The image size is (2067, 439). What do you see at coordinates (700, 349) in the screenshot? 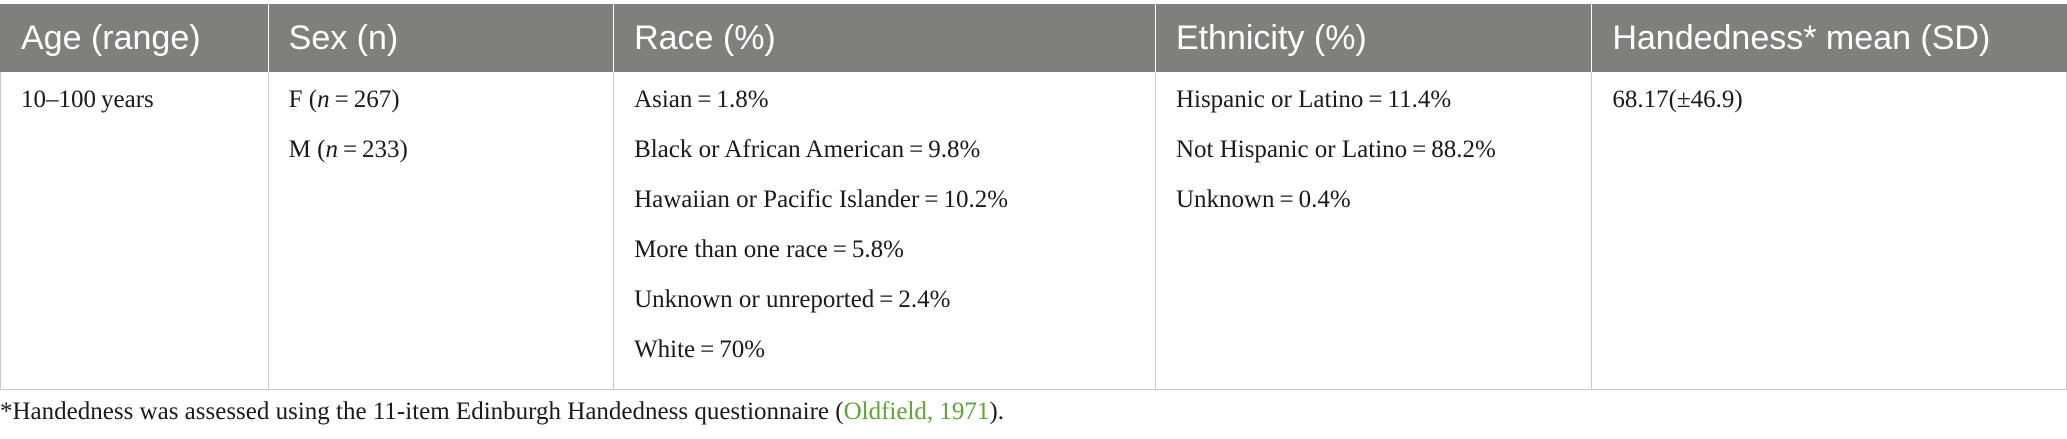
I see `race-white: White = 70%` at bounding box center [700, 349].